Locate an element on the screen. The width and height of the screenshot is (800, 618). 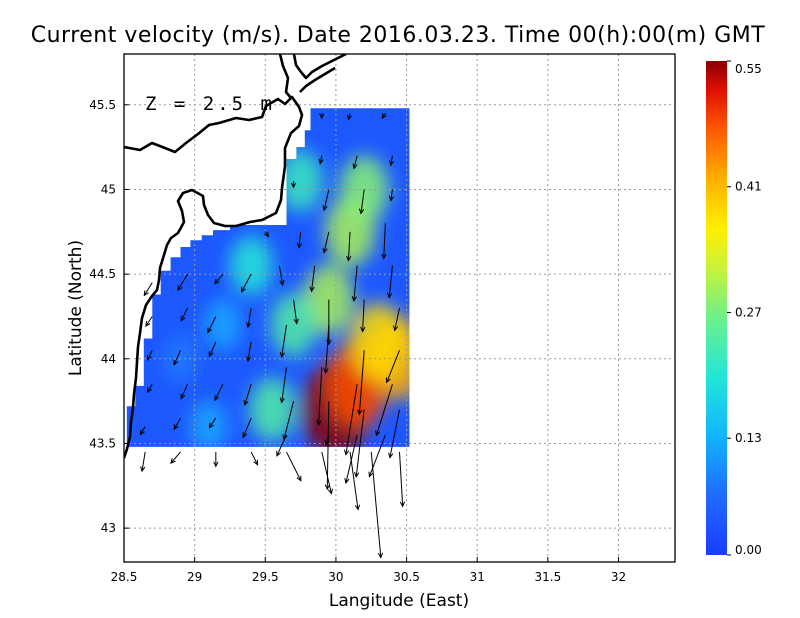
y-tick-label: 45 is located at coordinates (108, 189).